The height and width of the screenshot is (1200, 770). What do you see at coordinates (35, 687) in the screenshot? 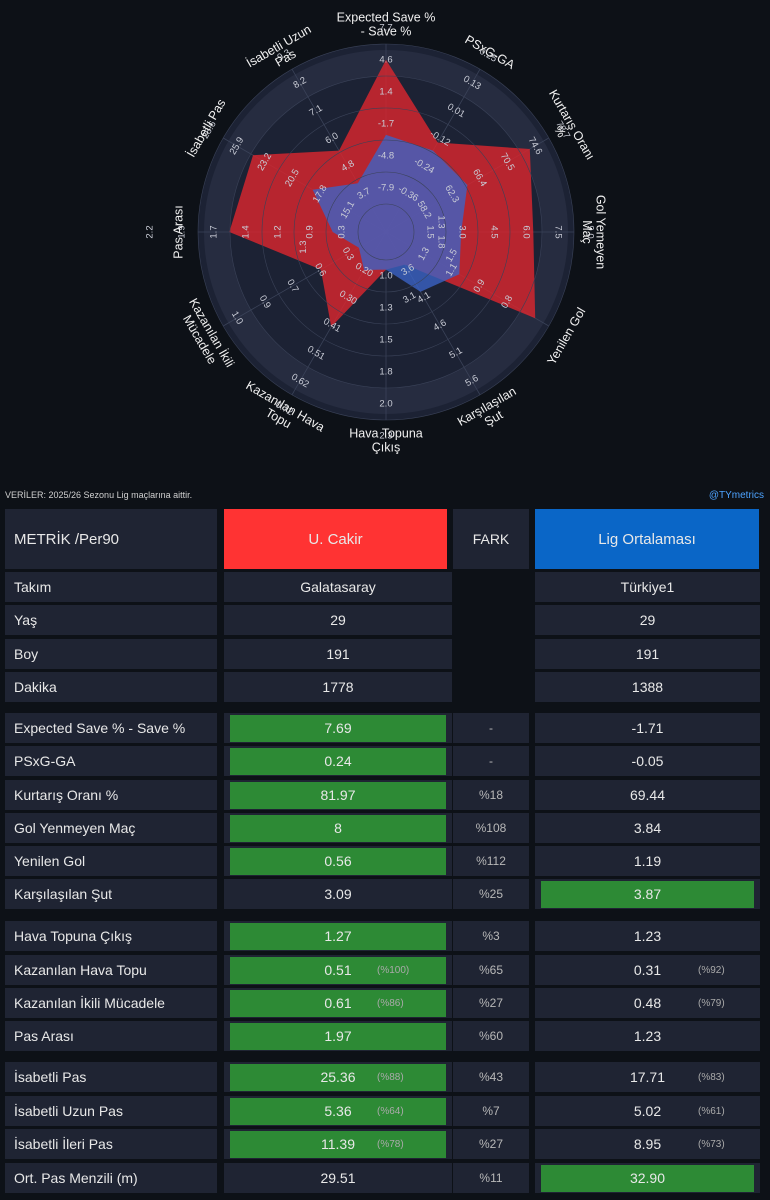
I see `metric-cell-value: Dakika` at bounding box center [35, 687].